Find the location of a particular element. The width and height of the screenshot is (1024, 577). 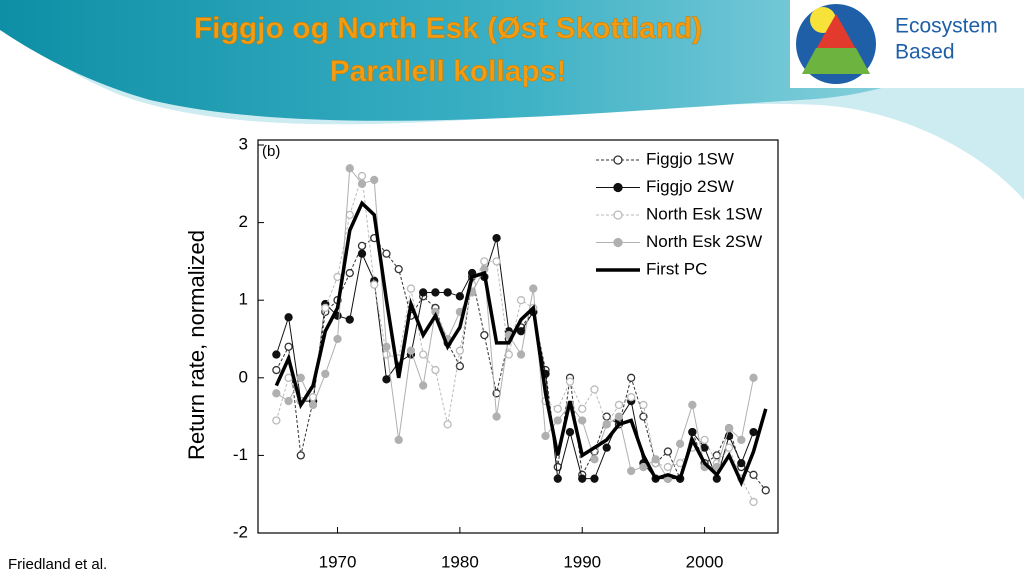

legend-label: North Esk 2SW is located at coordinates (704, 241).